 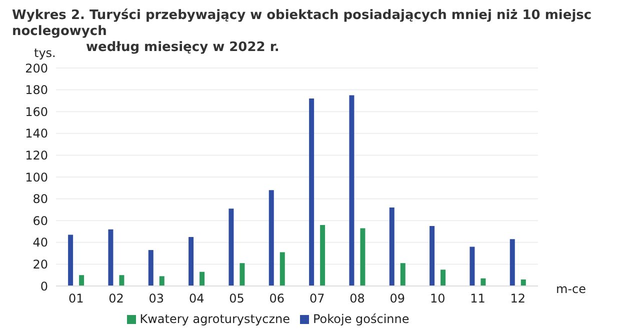 I want to click on legend-label: Kwatery agroturystyczne, so click(x=215, y=319).